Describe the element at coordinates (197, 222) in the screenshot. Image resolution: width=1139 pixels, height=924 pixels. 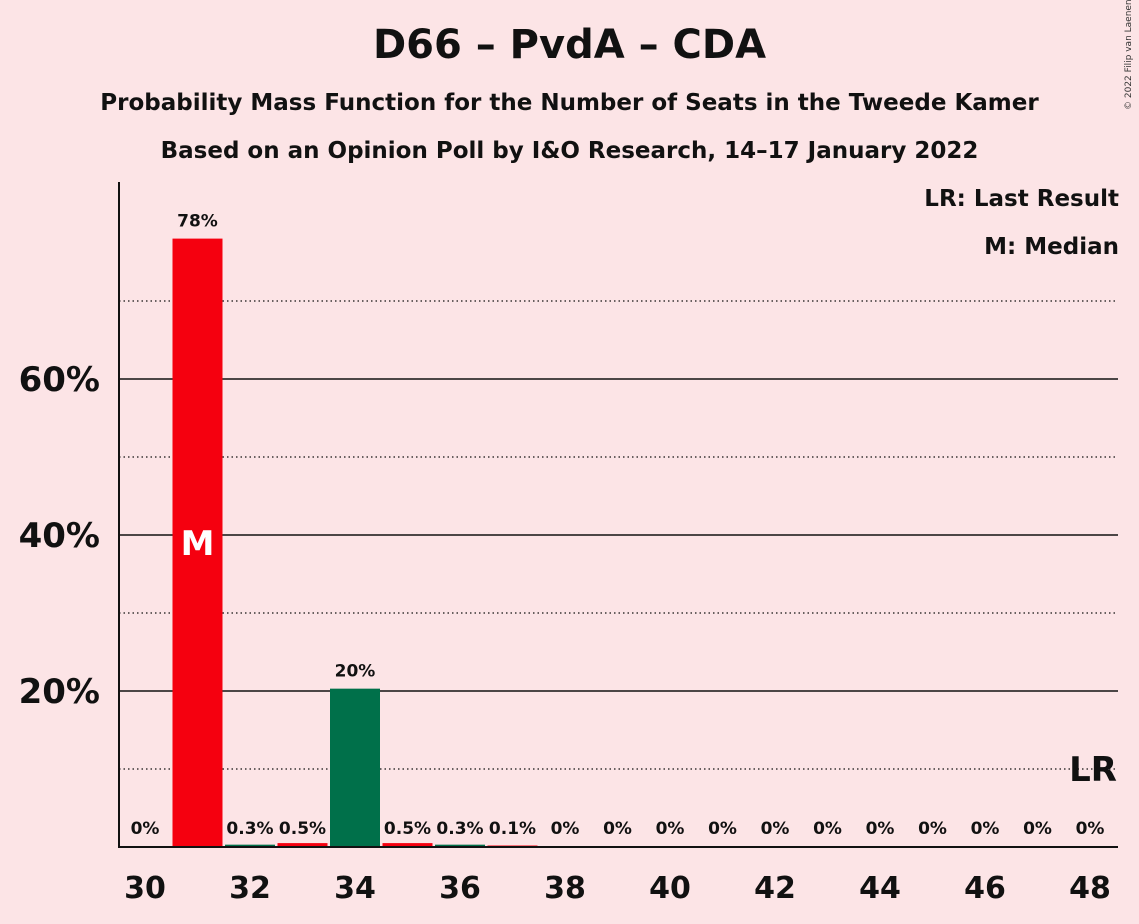
I see `data-label: 78%` at that location.